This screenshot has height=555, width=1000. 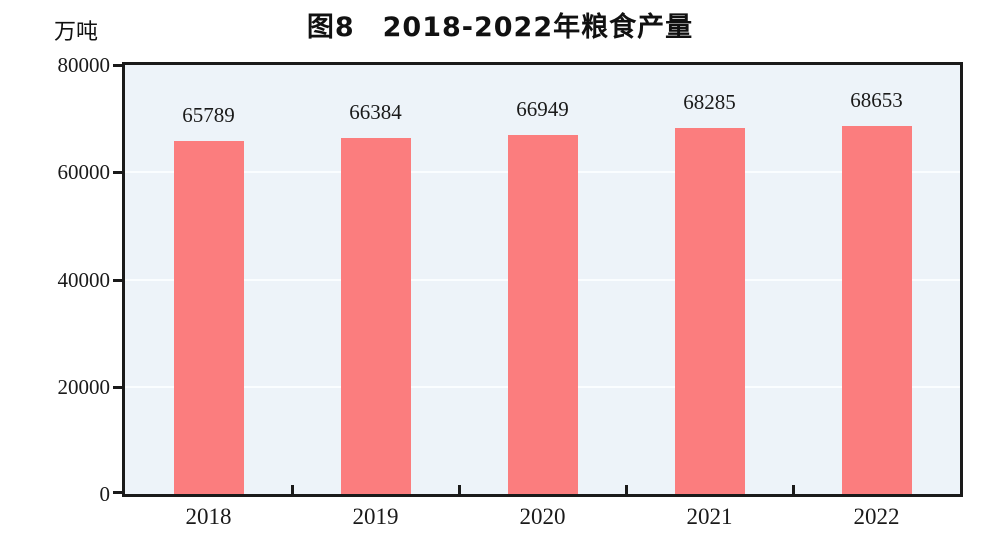 What do you see at coordinates (375, 516) in the screenshot?
I see `x-axis-tick-label-2019: 2019` at bounding box center [375, 516].